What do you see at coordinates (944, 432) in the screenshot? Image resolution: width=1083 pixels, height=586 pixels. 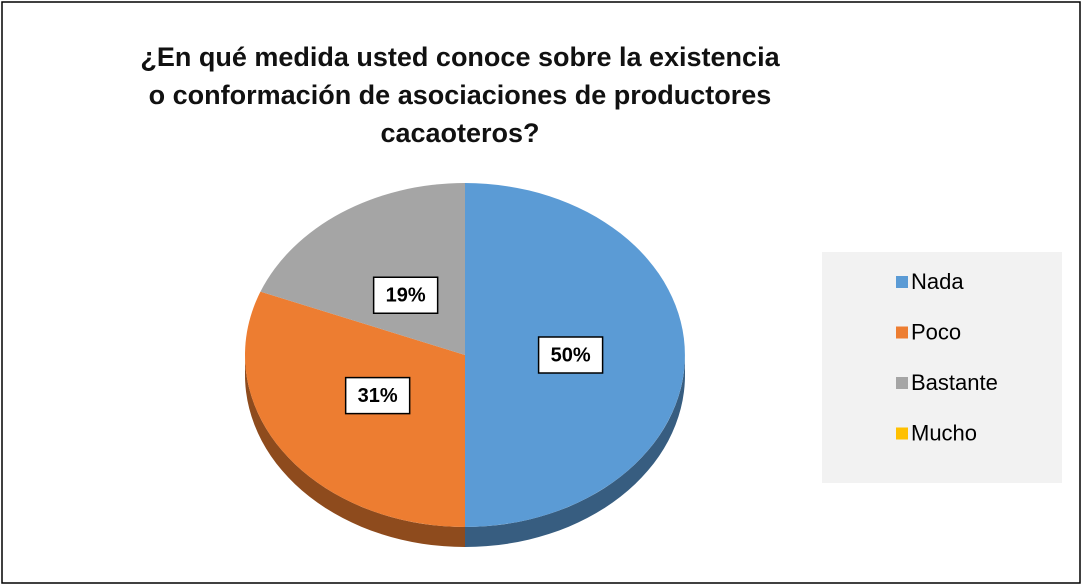 I see `legend-label: Mucho` at bounding box center [944, 432].